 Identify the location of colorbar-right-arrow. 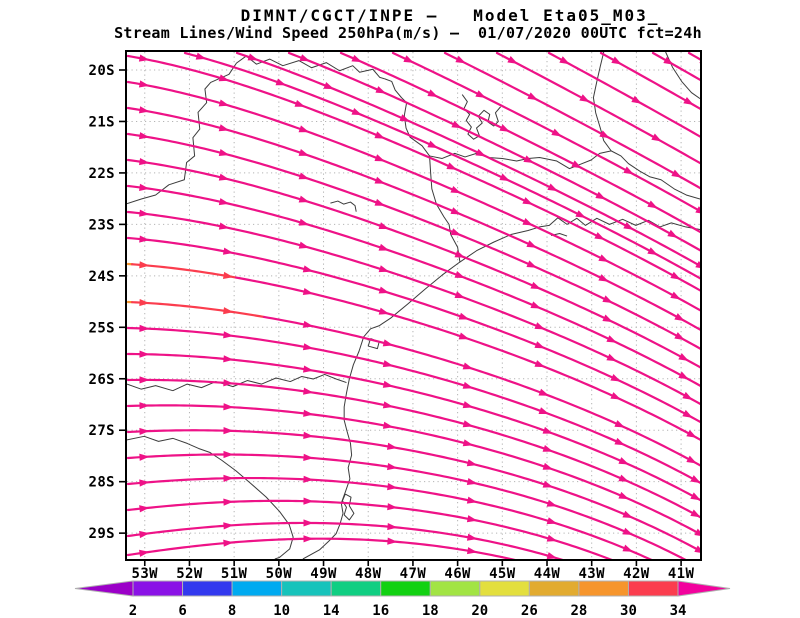
(704, 588).